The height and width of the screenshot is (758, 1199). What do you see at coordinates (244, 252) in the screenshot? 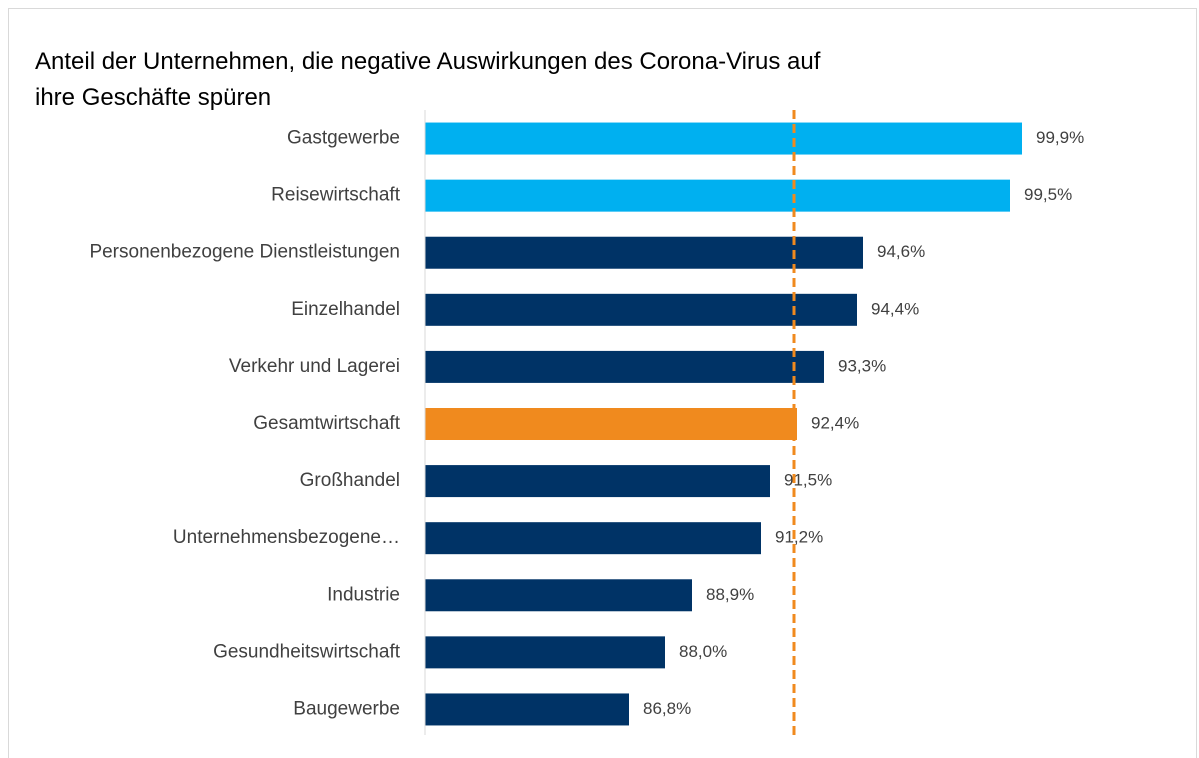
I see `category-label: Personenbezogene Dienstleistungen` at bounding box center [244, 252].